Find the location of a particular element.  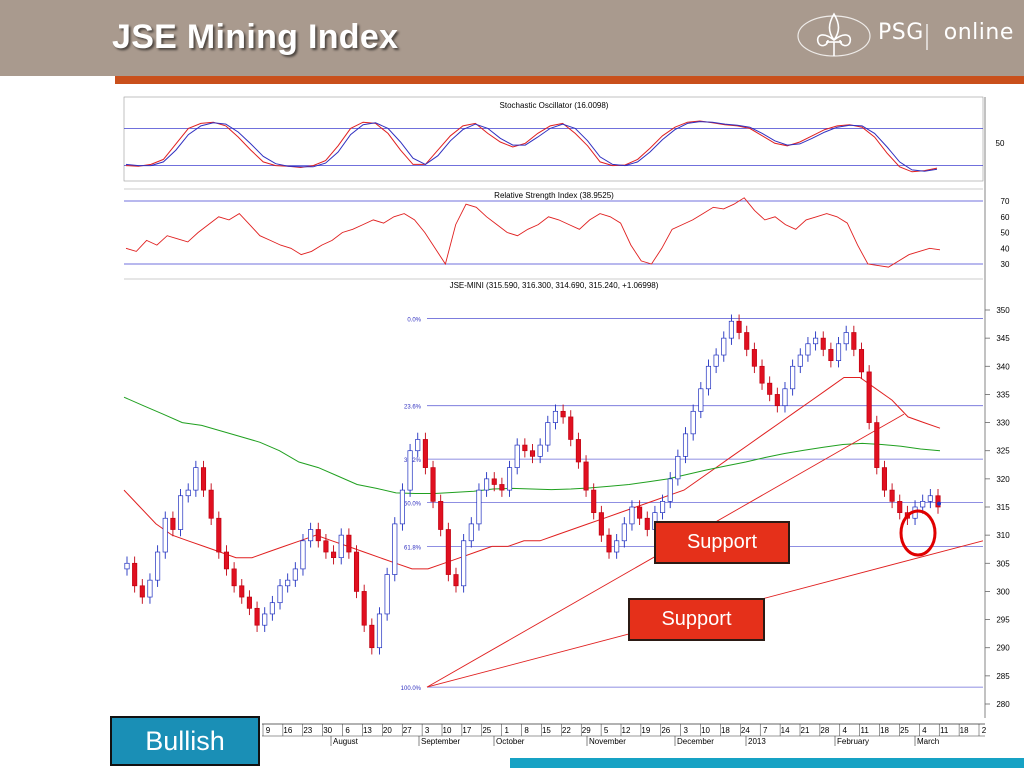

x-tick-label: 12 is located at coordinates (626, 730).